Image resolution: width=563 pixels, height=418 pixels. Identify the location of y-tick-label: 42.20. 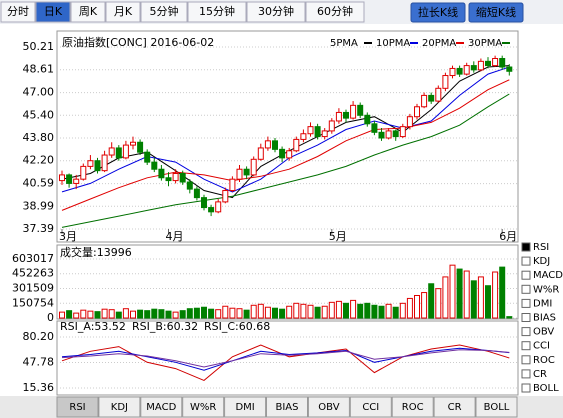
(39, 160).